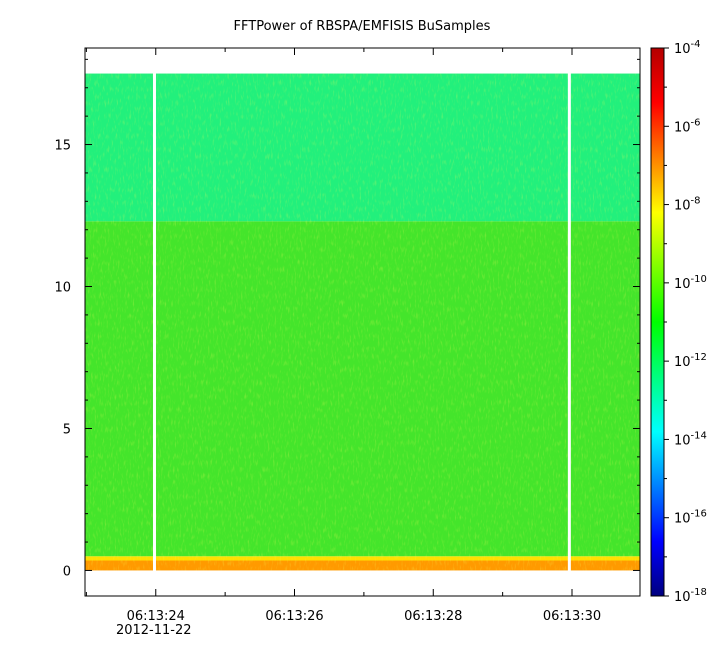  Describe the element at coordinates (687, 48) in the screenshot. I see `colorbar-tick-label: 10⁻⁴` at that location.